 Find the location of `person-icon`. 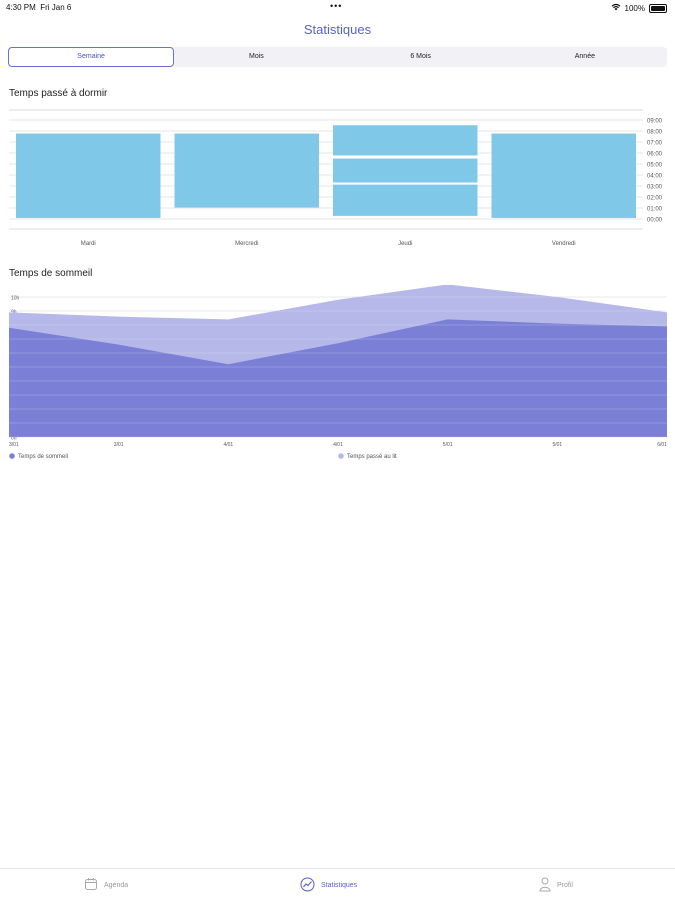

person-icon is located at coordinates (545, 885).